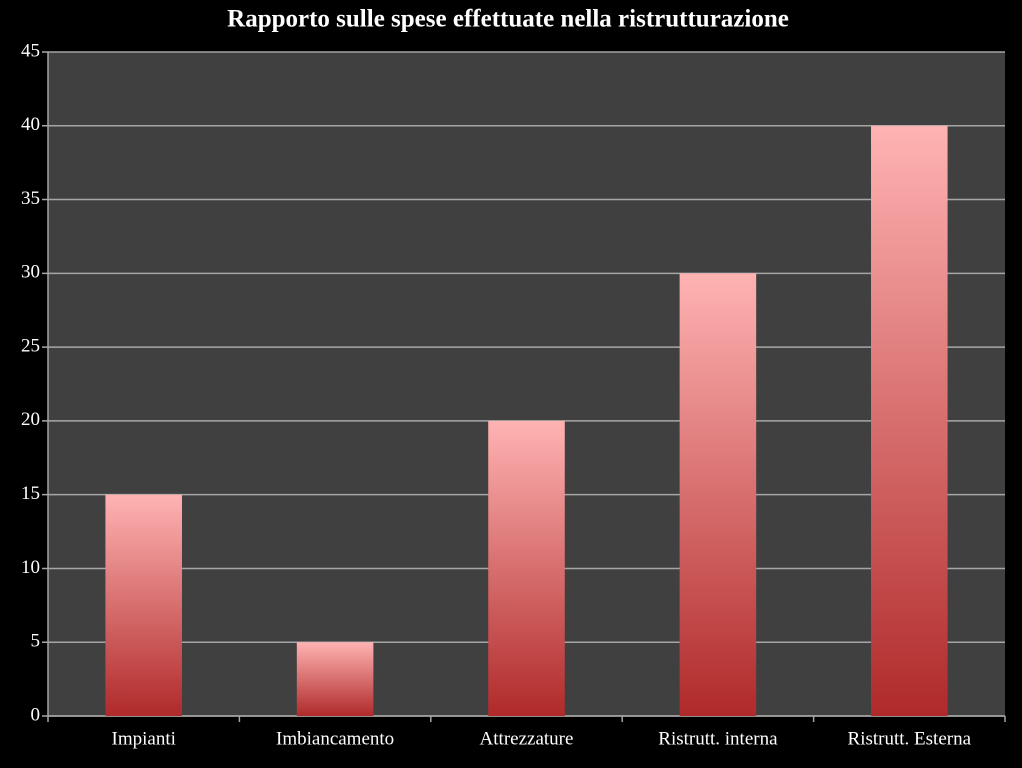 Image resolution: width=1022 pixels, height=768 pixels. What do you see at coordinates (30, 567) in the screenshot?
I see `y-tick-label: 10` at bounding box center [30, 567].